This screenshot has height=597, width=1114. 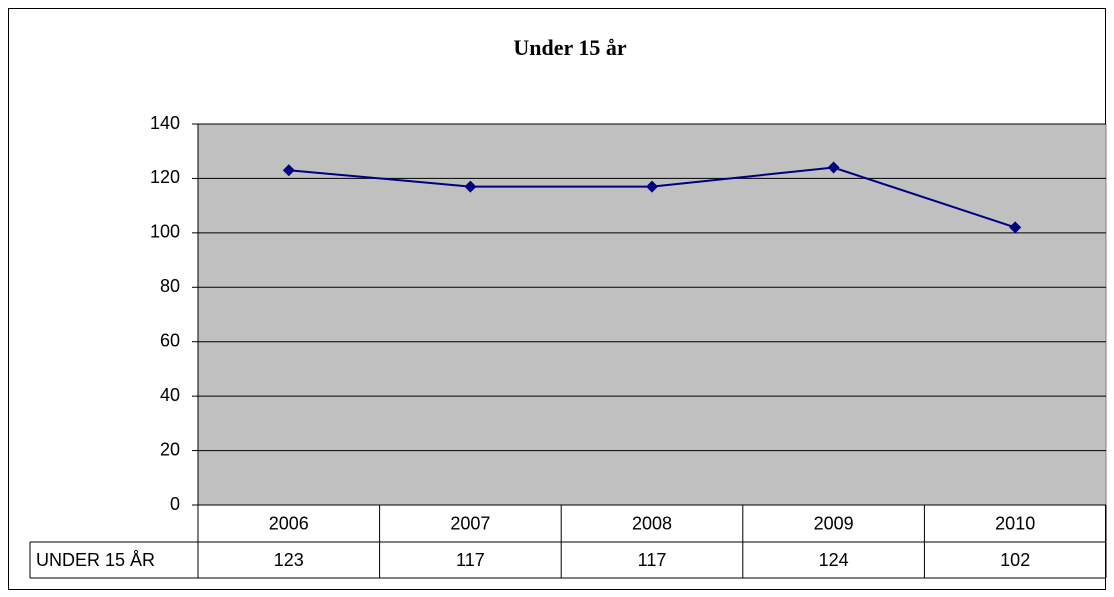 What do you see at coordinates (165, 232) in the screenshot?
I see `y-tick-label: 100` at bounding box center [165, 232].